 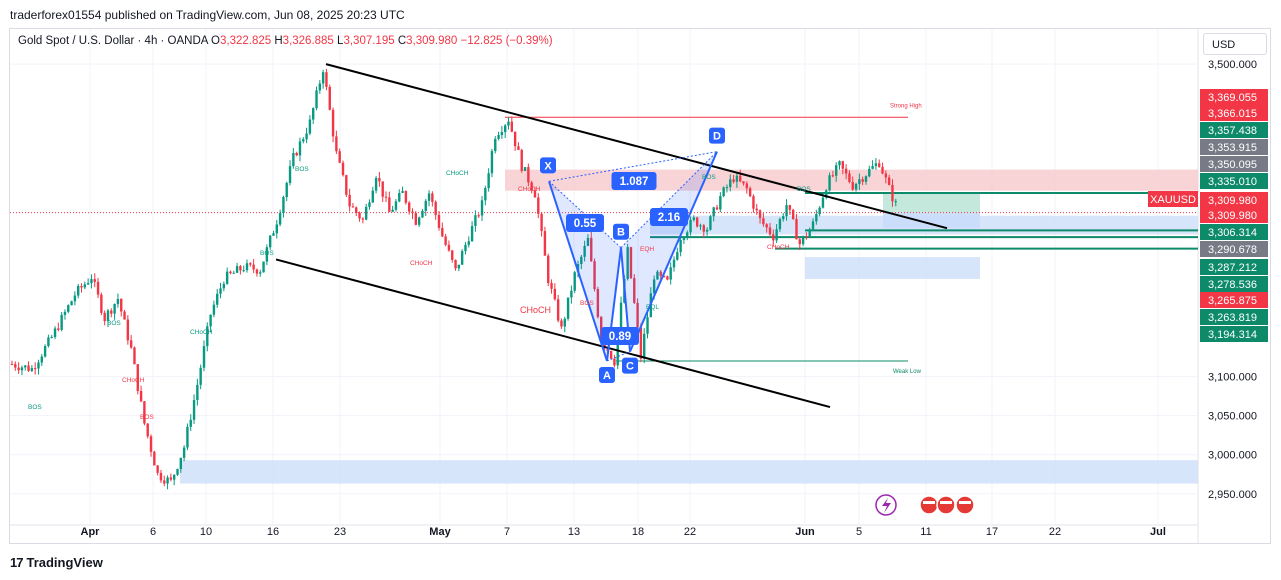 I want to click on take-profit-zone, so click(x=931, y=203).